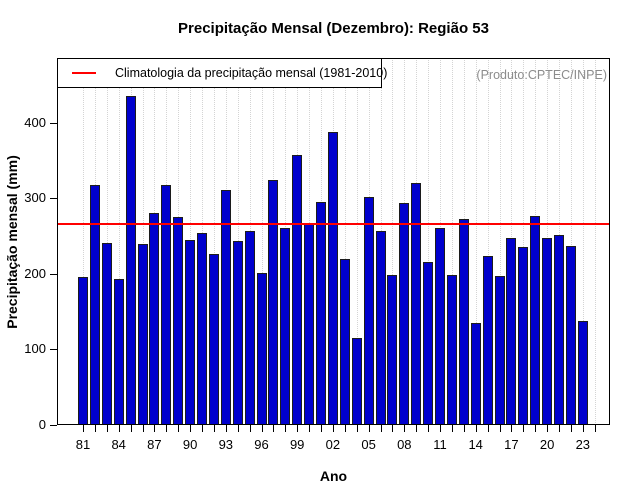 This screenshot has width=640, height=500. What do you see at coordinates (213, 339) in the screenshot?
I see `precipitation-bar-1992` at bounding box center [213, 339].